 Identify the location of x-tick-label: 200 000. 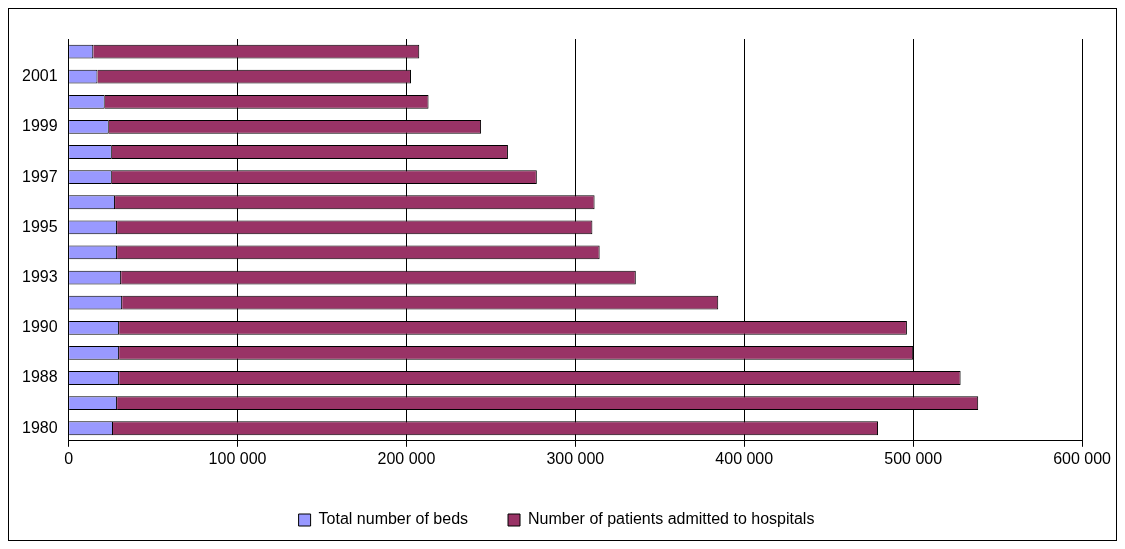
(406, 458).